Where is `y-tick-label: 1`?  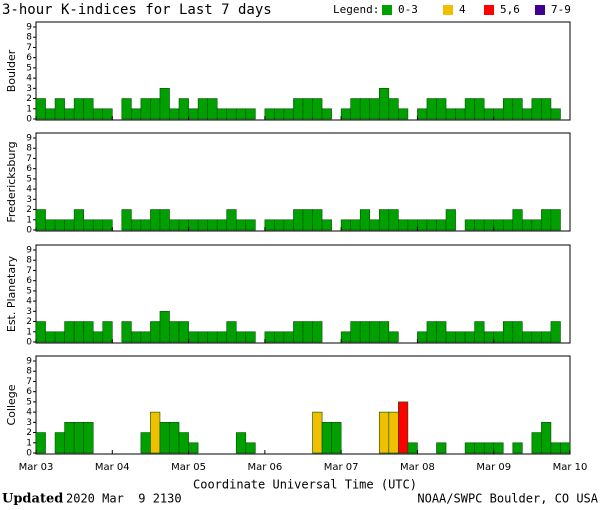
y-tick-label: 1 is located at coordinates (29, 332).